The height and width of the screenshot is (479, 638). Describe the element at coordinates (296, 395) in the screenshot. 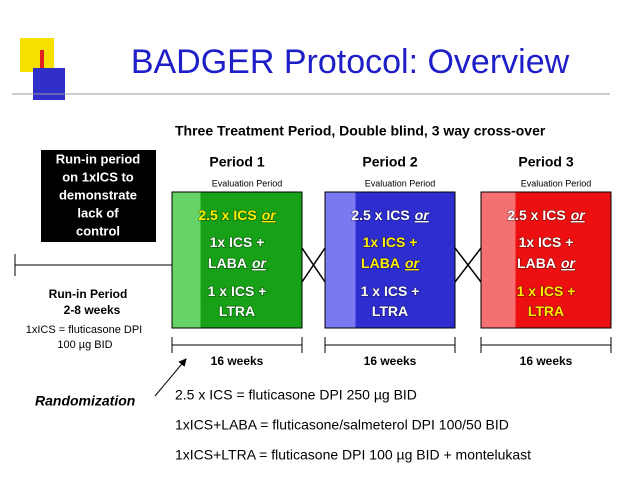

I see `definition: 2.5 x ICS = fluticasone DPI 250 µg BID` at that location.